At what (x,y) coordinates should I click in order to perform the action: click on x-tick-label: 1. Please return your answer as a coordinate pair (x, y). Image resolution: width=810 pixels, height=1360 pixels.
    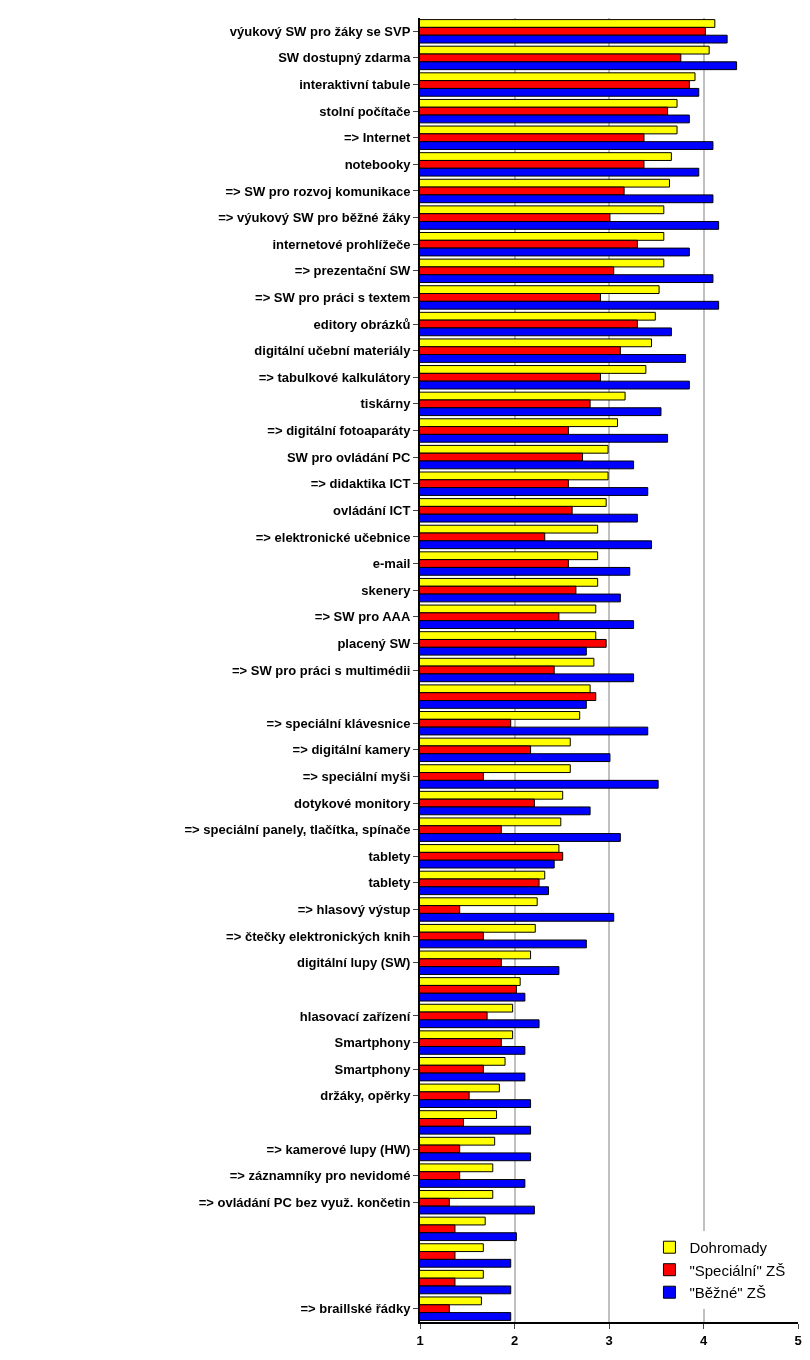
    Looking at the image, I should click on (420, 1340).